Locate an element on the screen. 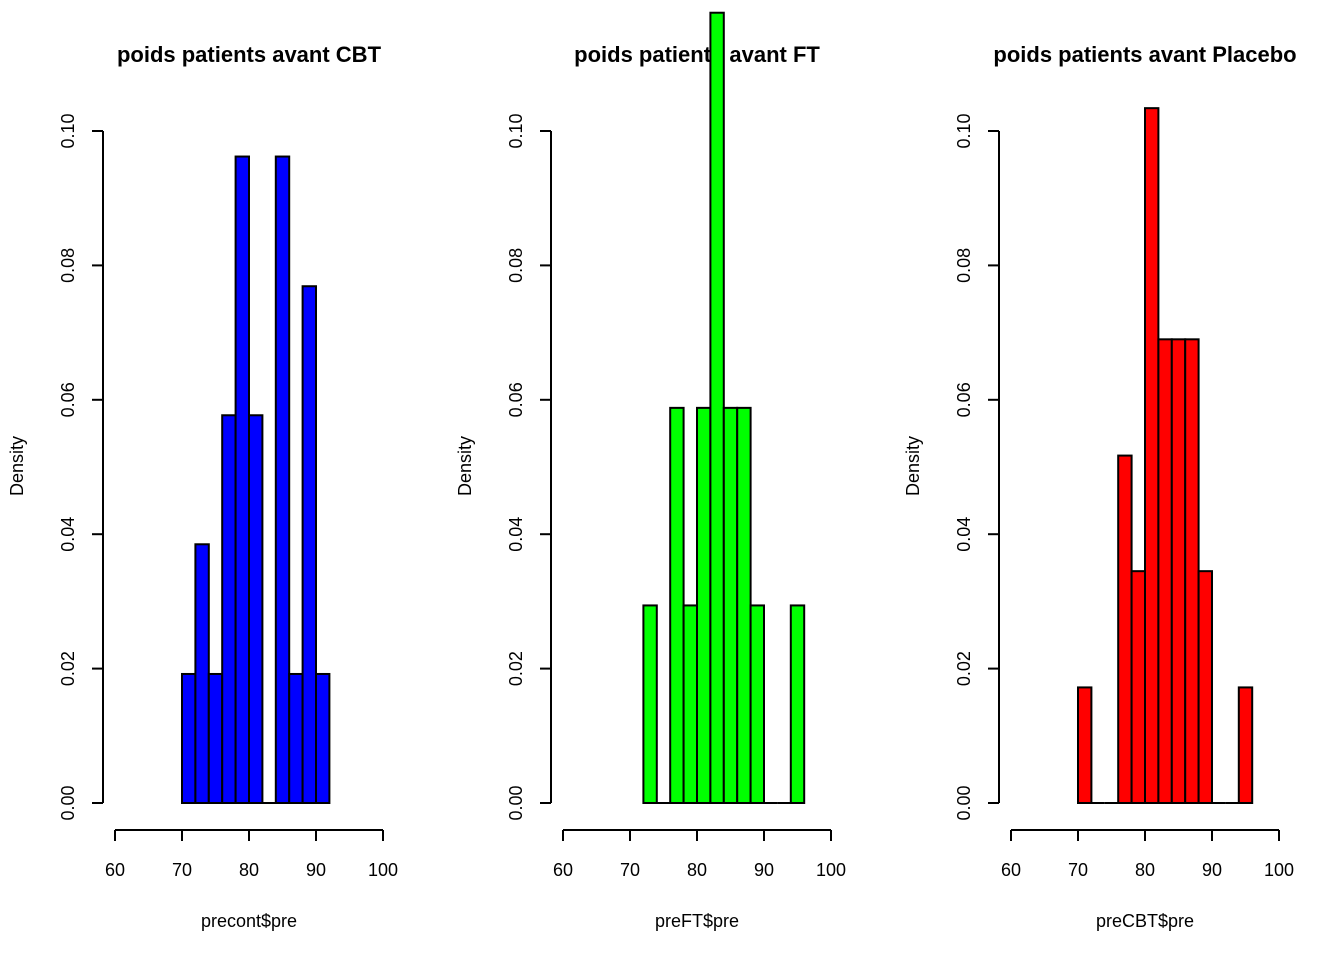 The width and height of the screenshot is (1344, 965). chart-title: poids patients avant CBT is located at coordinates (249, 54).